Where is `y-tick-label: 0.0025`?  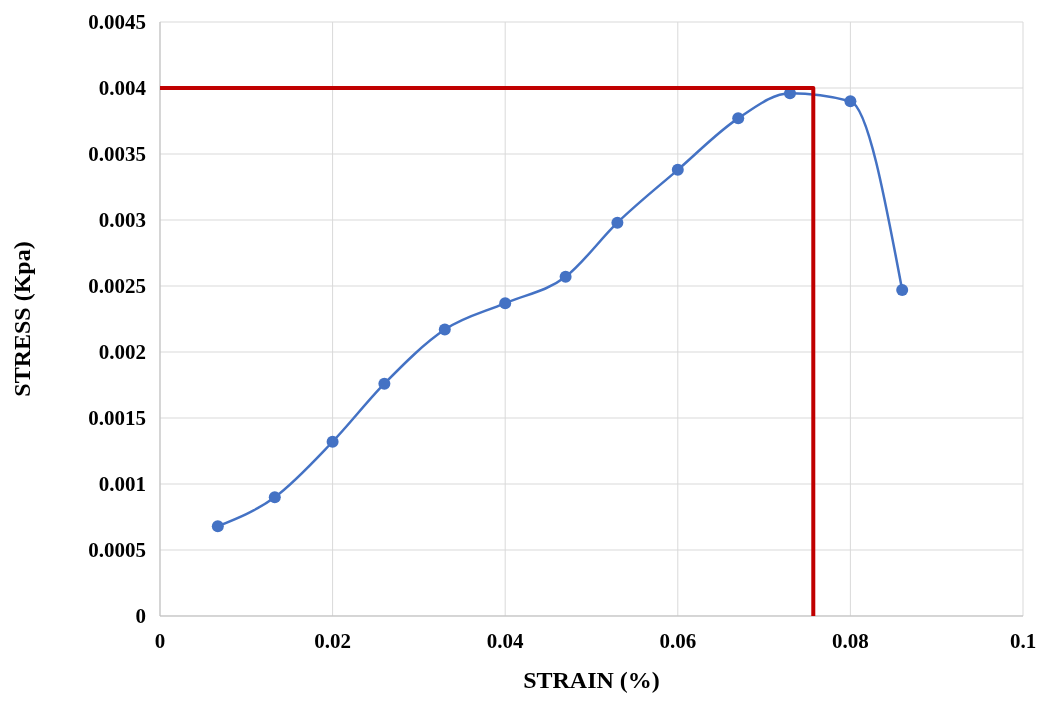
y-tick-label: 0.0025 is located at coordinates (117, 286).